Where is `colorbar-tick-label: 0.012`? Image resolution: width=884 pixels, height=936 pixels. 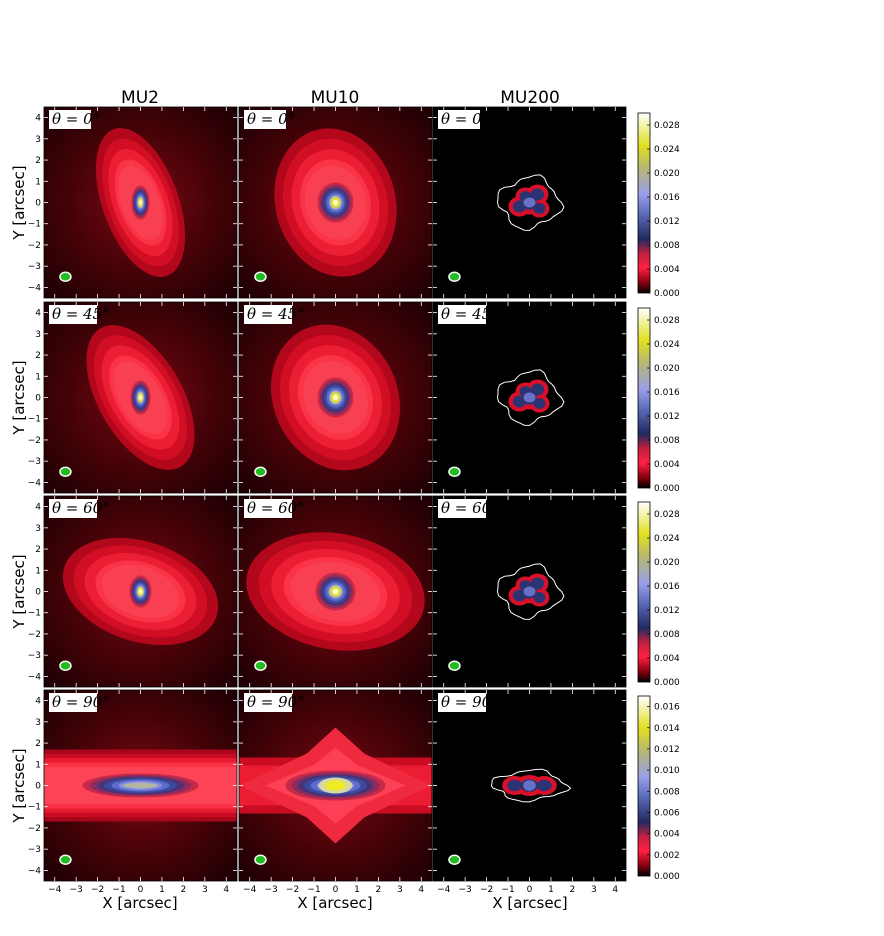
colorbar-tick-label: 0.012 is located at coordinates (667, 611).